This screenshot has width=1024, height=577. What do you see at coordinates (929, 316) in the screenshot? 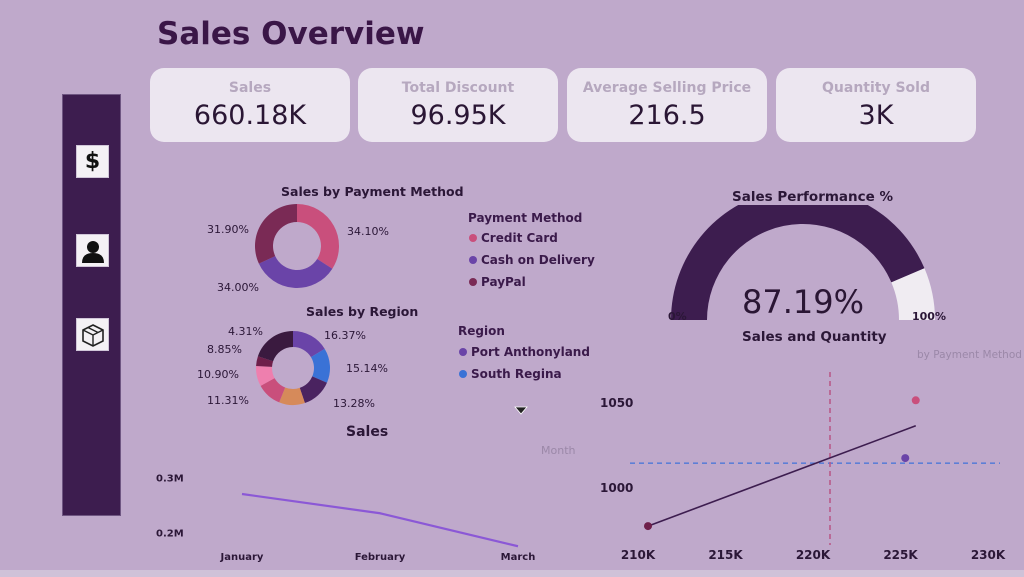
I see `gauge-max-label: 100%` at bounding box center [929, 316].